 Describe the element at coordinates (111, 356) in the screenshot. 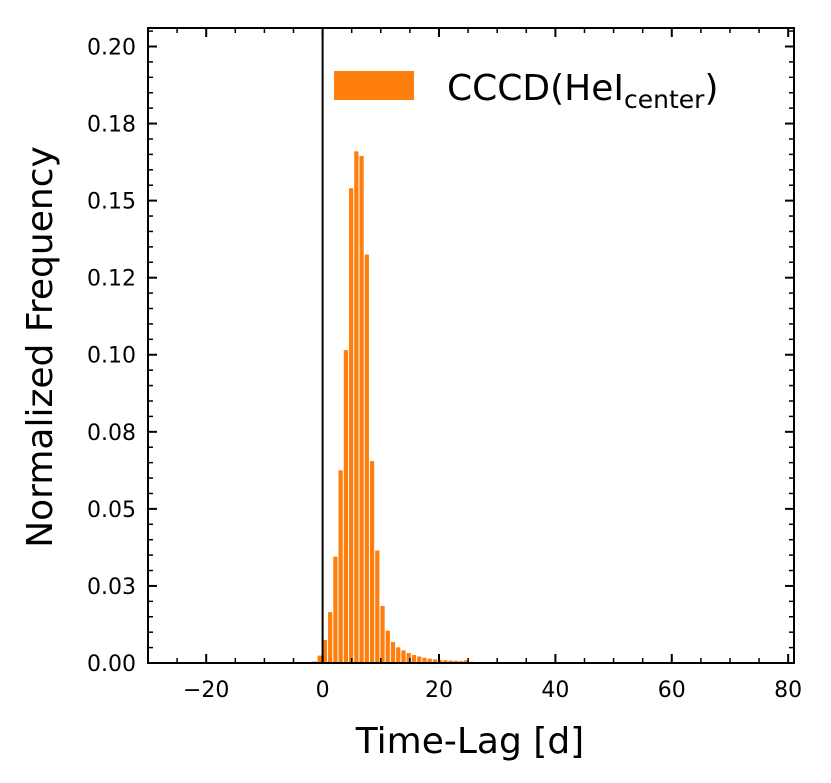

I see `y-tick-label: 0.10` at that location.